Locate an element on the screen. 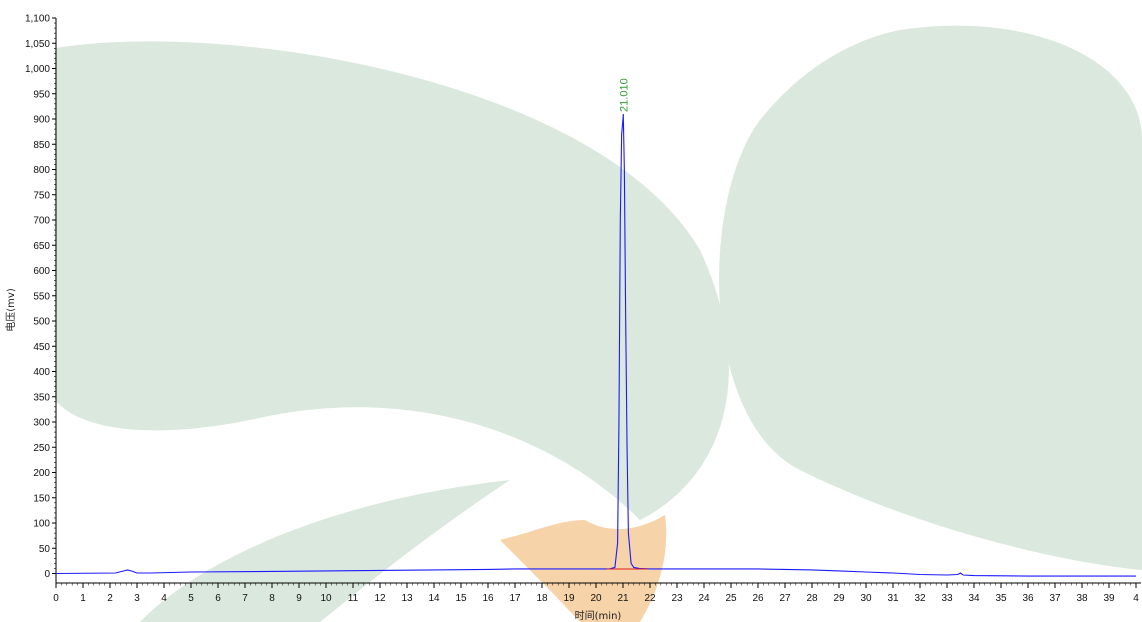 The image size is (1142, 622). y-tick-label: 600 is located at coordinates (41, 271).